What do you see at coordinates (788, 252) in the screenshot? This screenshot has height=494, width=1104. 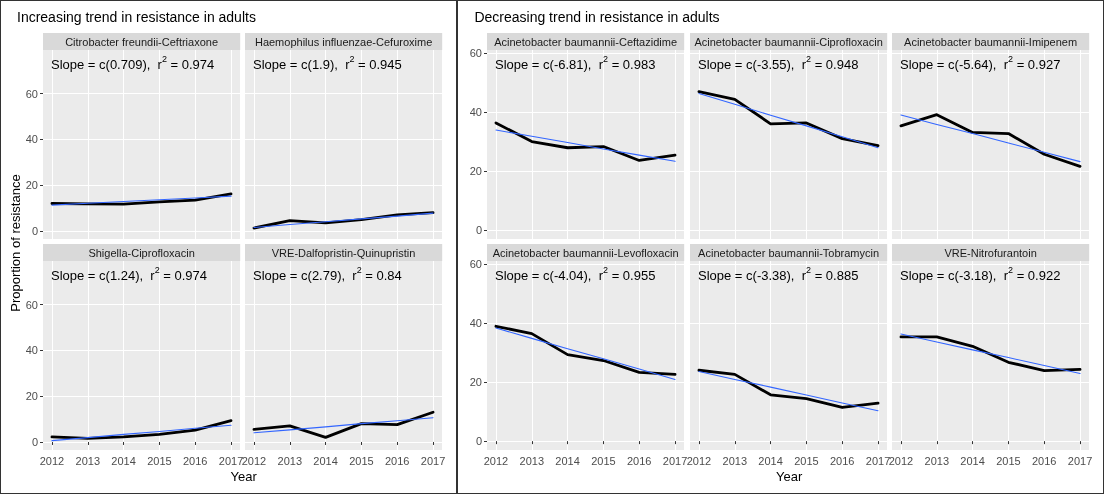 I see `chart-title: Acinetobacter baumannii-Tobramycin` at bounding box center [788, 252].